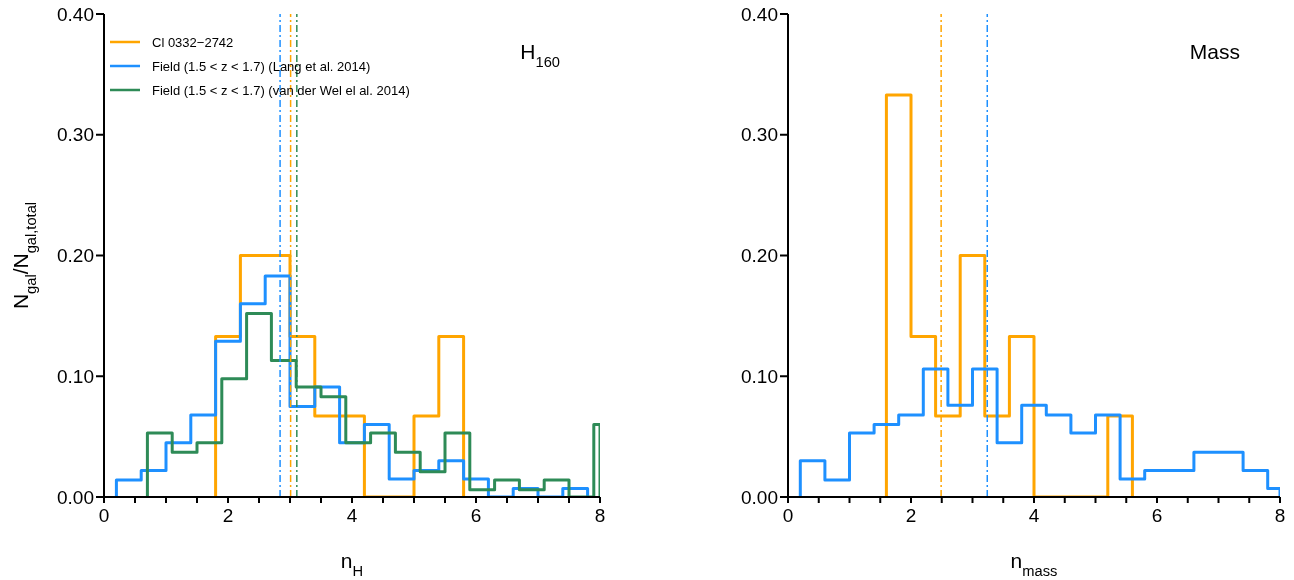 The image size is (1294, 580). I want to click on legend-label: Field (1.5 < z < 1.7) (Lang et al. 2014), so click(261, 66).